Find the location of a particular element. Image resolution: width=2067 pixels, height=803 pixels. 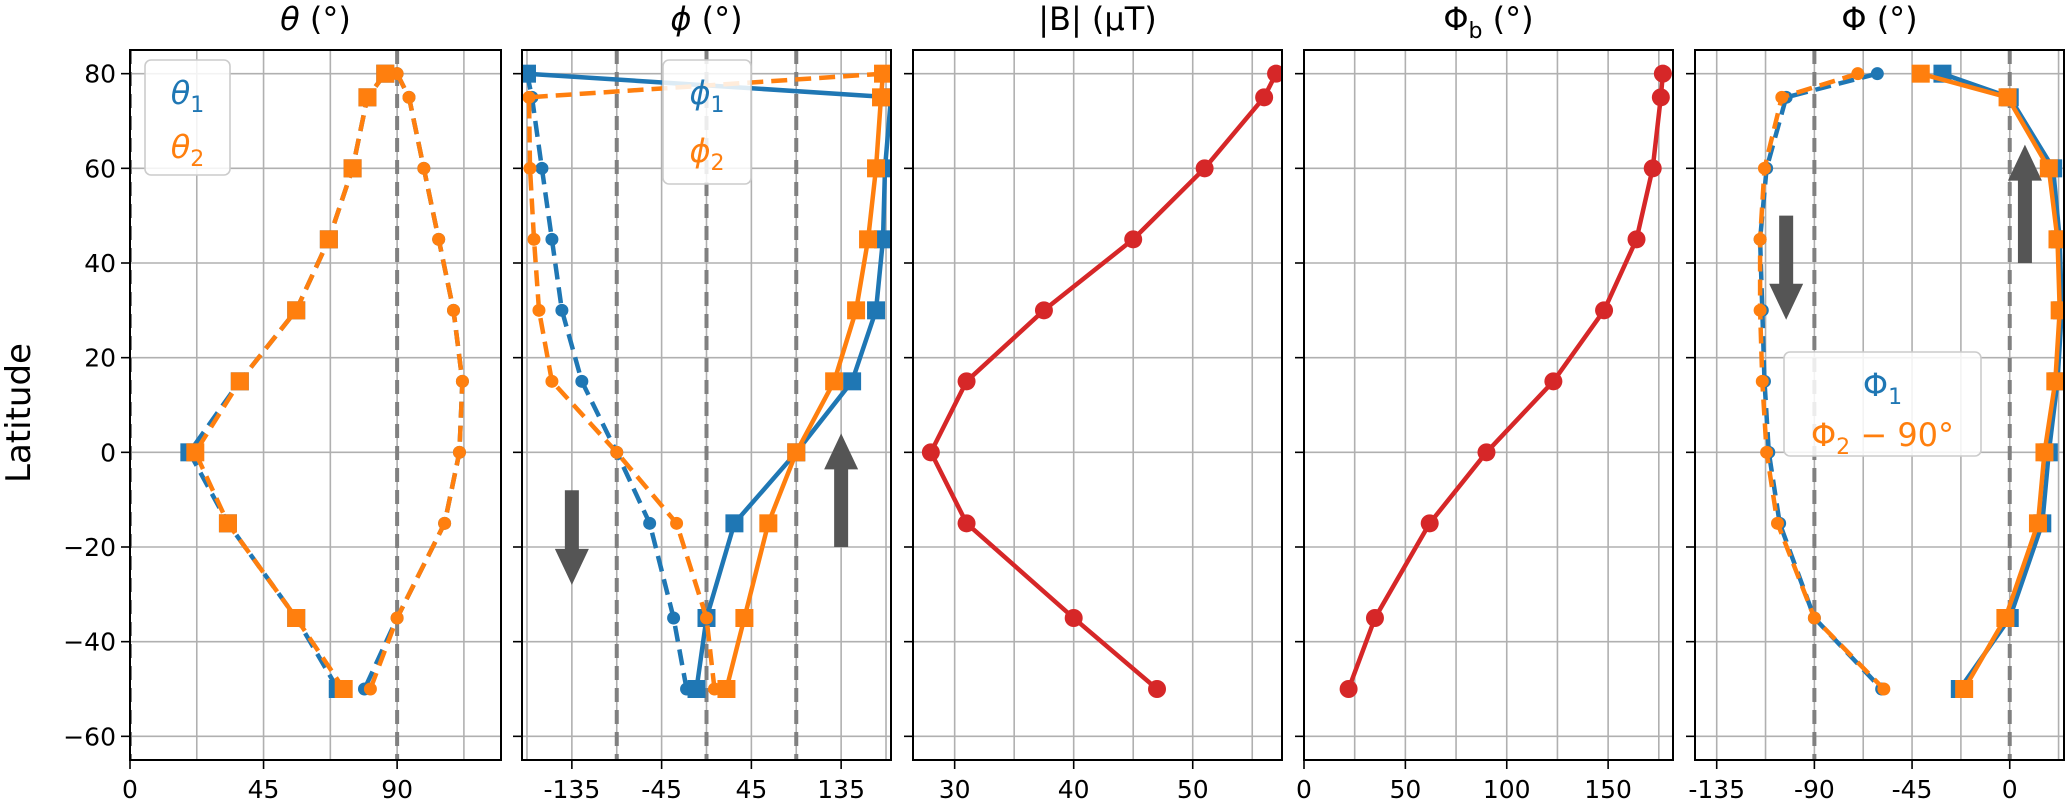

legend-entry: Φ2 − 90° is located at coordinates (1882, 438).